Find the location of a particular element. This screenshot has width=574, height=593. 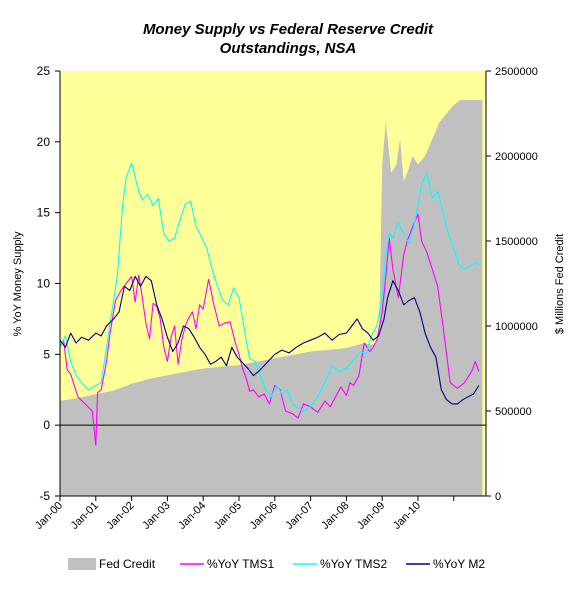

y-left-tick-label: 15 is located at coordinates (44, 213).